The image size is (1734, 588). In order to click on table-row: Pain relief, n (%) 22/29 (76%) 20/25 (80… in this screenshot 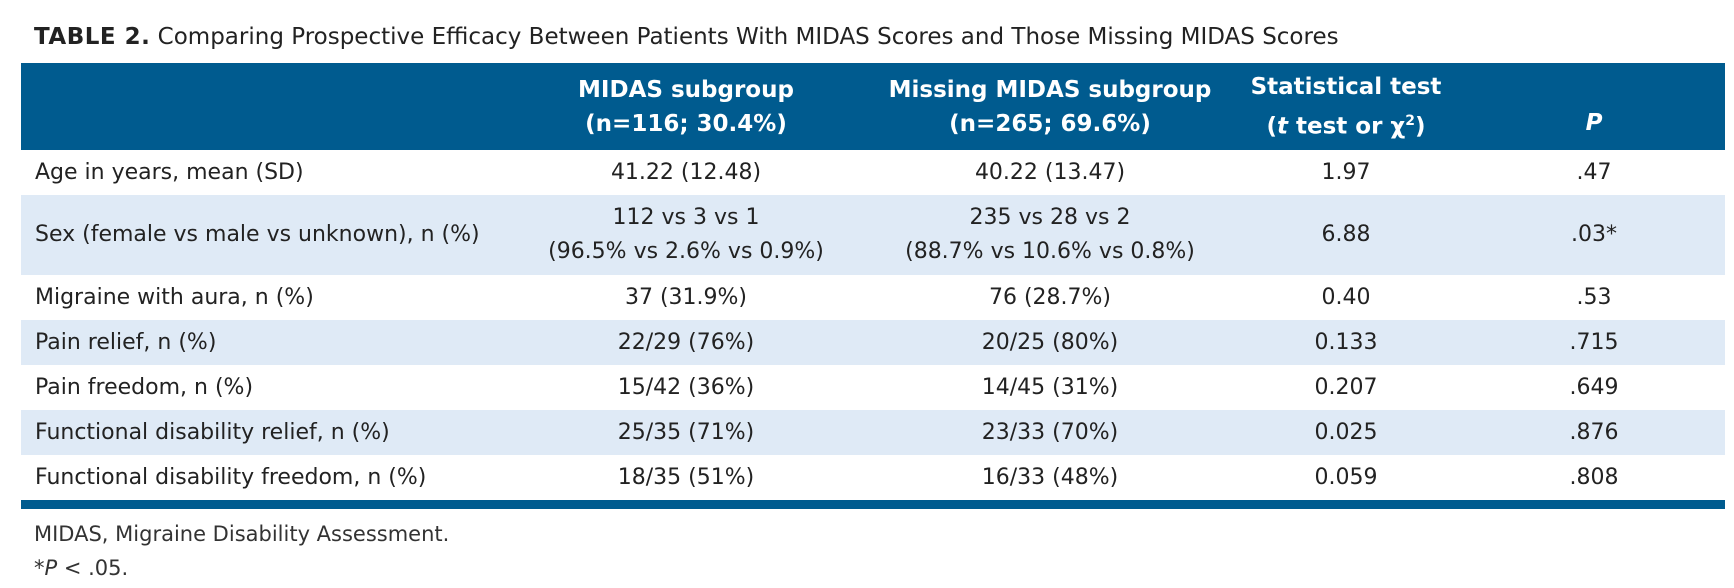, I will do `click(873, 342)`.